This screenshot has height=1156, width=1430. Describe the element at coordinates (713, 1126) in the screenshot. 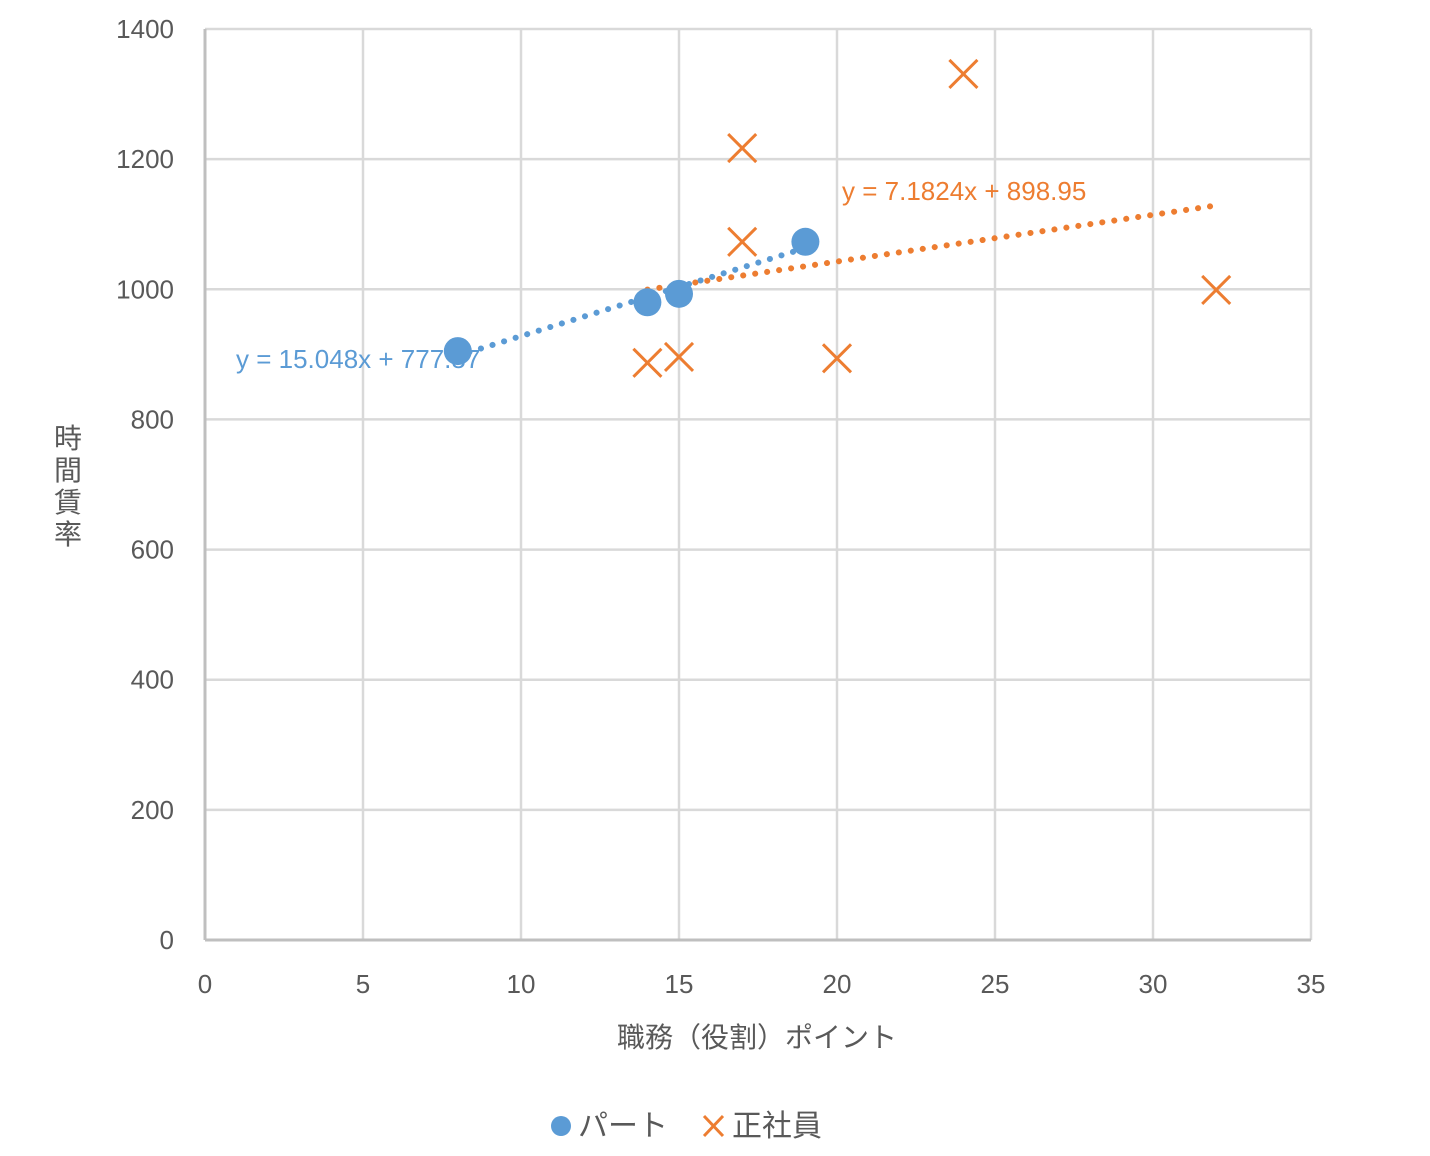

I see `x-marker-icon` at that location.